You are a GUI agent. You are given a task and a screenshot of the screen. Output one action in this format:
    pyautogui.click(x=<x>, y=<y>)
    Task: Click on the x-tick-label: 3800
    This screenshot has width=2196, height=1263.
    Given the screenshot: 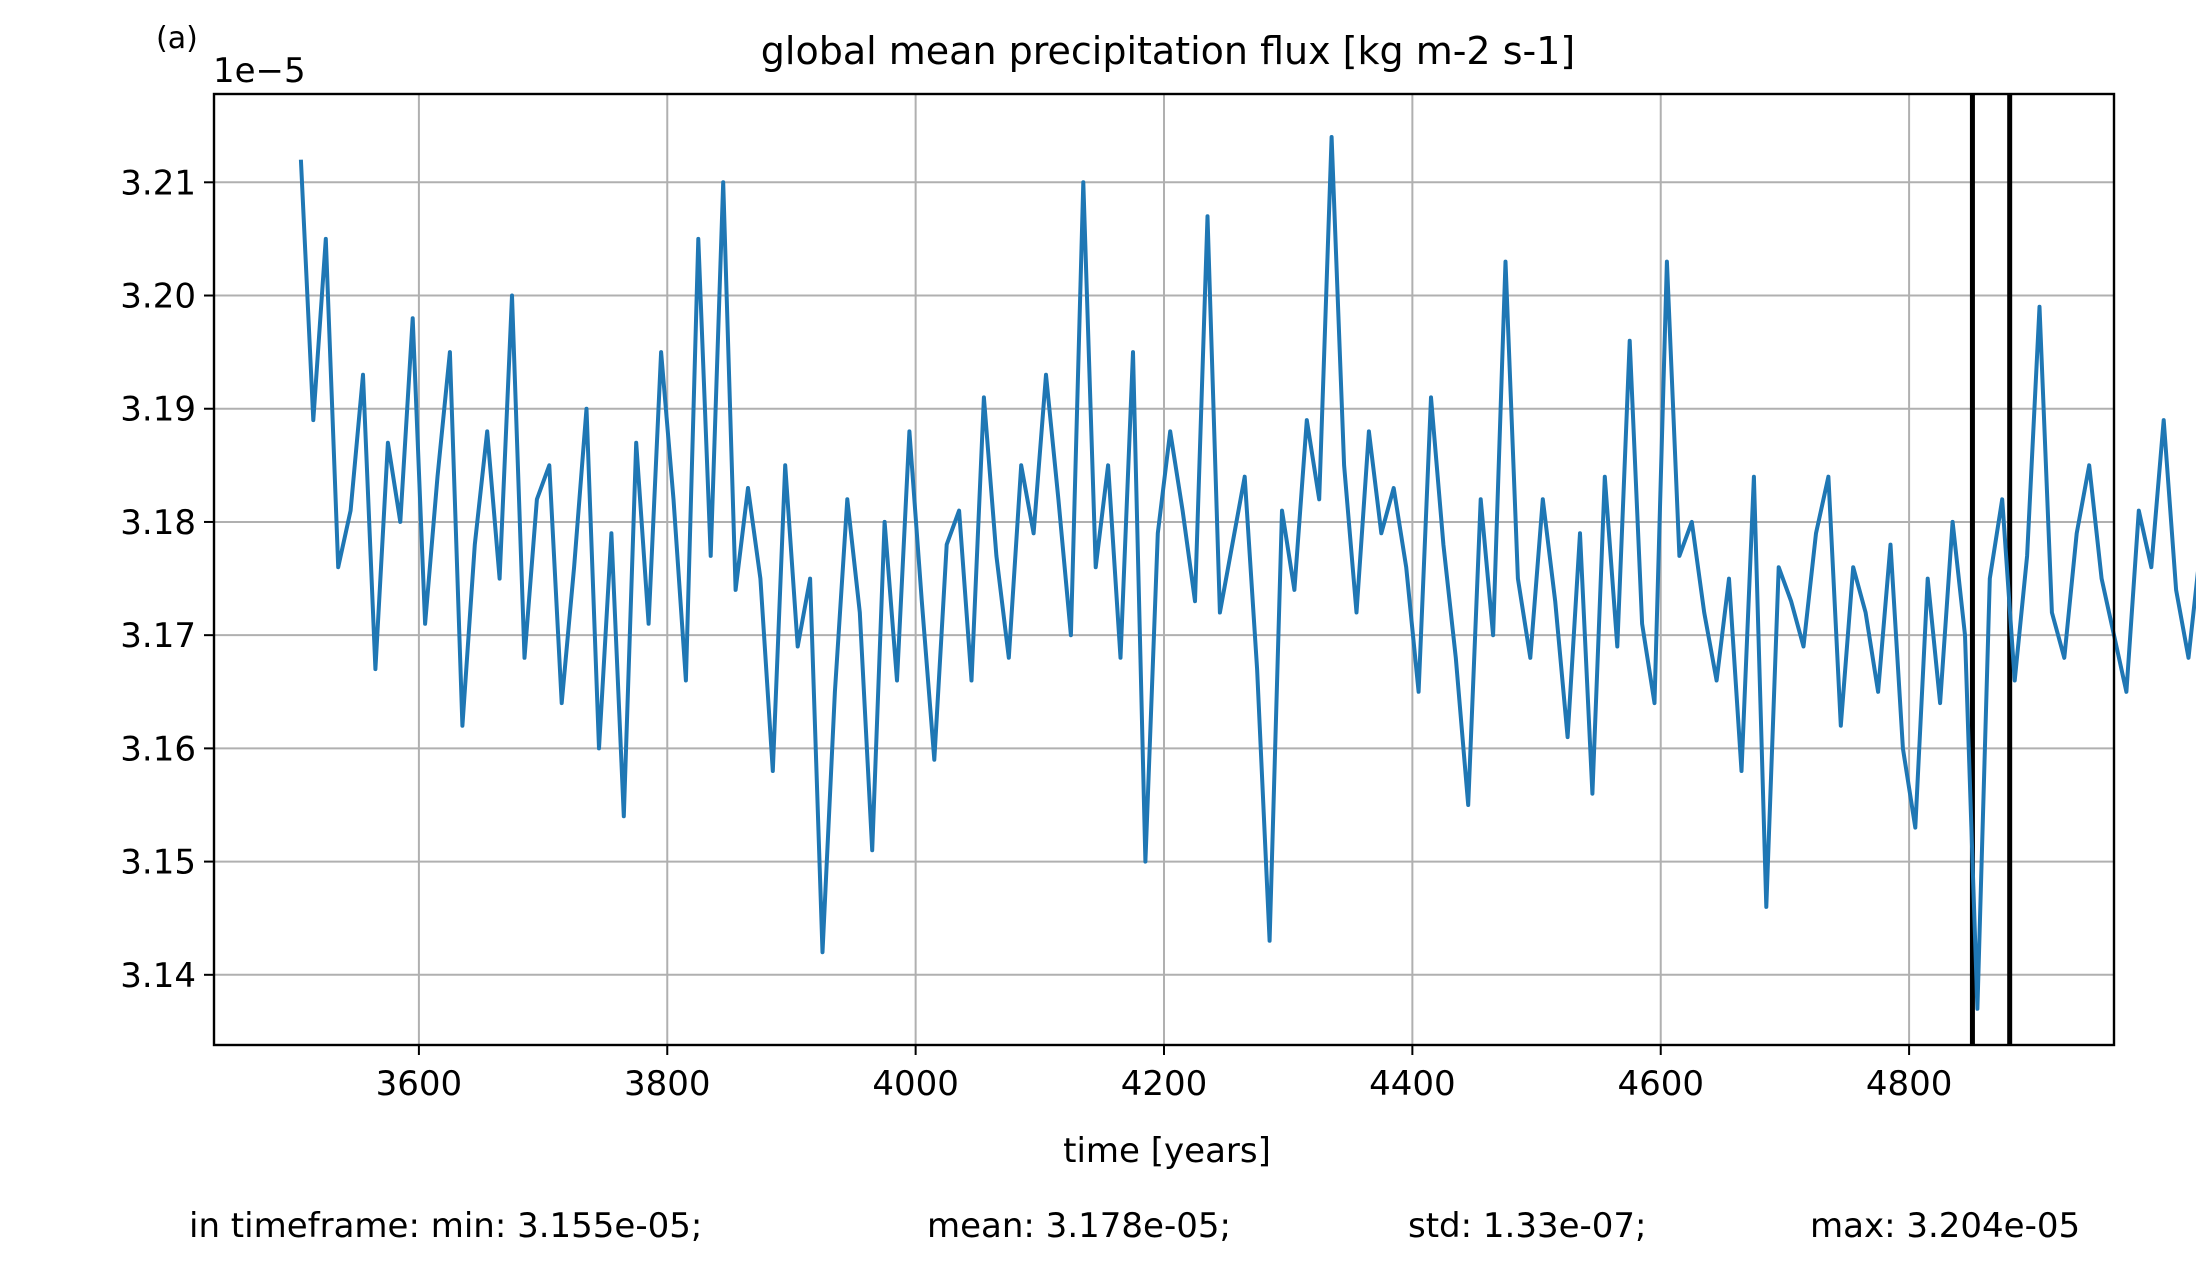 What is the action you would take?
    pyautogui.click(x=667, y=1084)
    